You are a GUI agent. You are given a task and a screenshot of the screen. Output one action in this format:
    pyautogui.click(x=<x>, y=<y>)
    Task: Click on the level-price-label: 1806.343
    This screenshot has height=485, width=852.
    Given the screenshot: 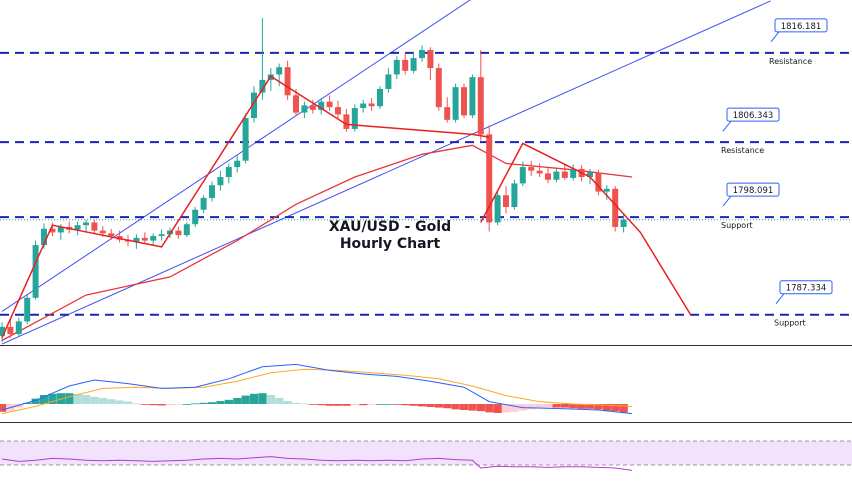 What is the action you would take?
    pyautogui.click(x=753, y=116)
    